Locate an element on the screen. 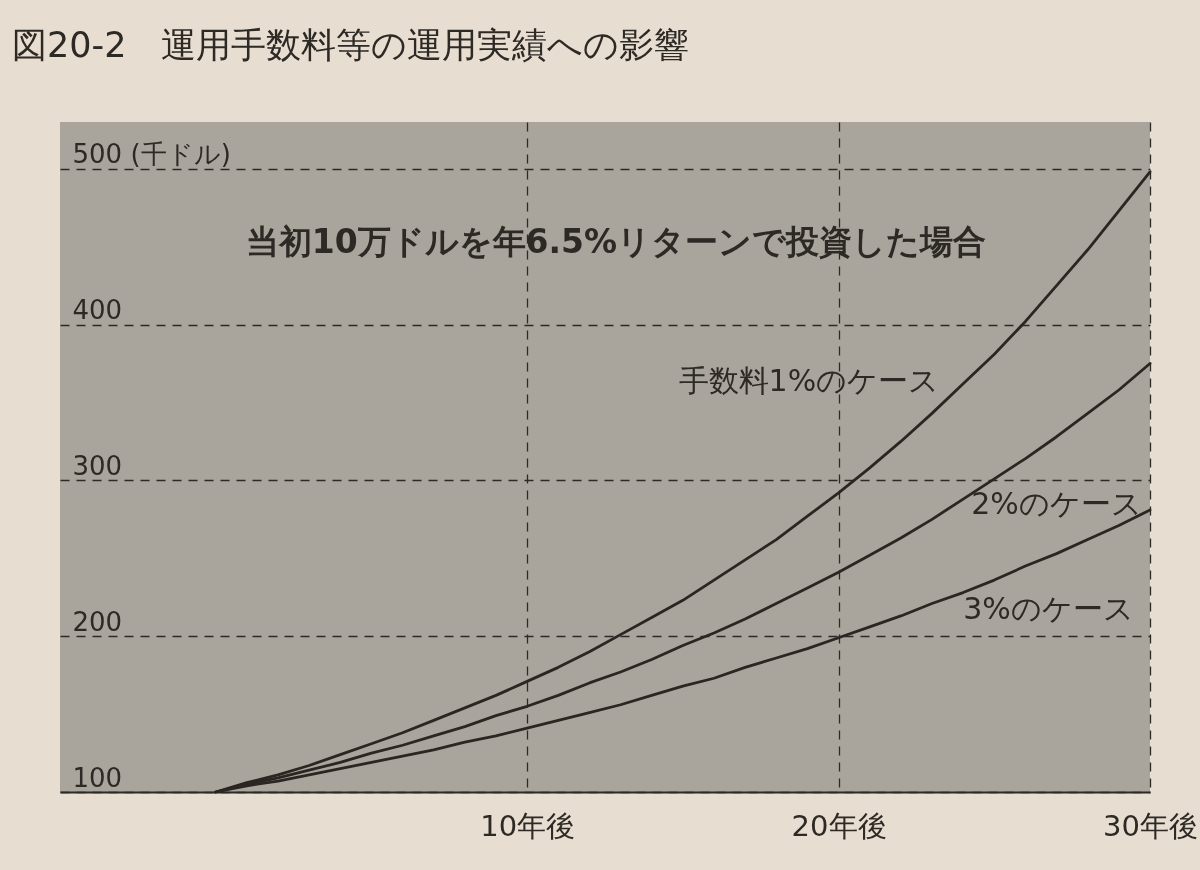 This screenshot has width=1200, height=870. text: 当初10万ドルを年6.5%リターンで投資した場合 is located at coordinates (616, 241).